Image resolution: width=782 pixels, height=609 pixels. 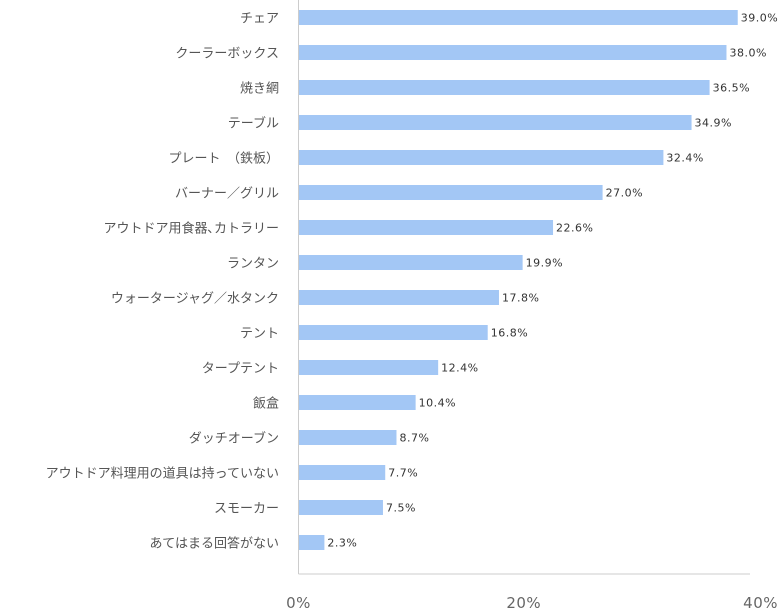 I want to click on category-label: プレート （鉄板）, so click(x=223, y=159).